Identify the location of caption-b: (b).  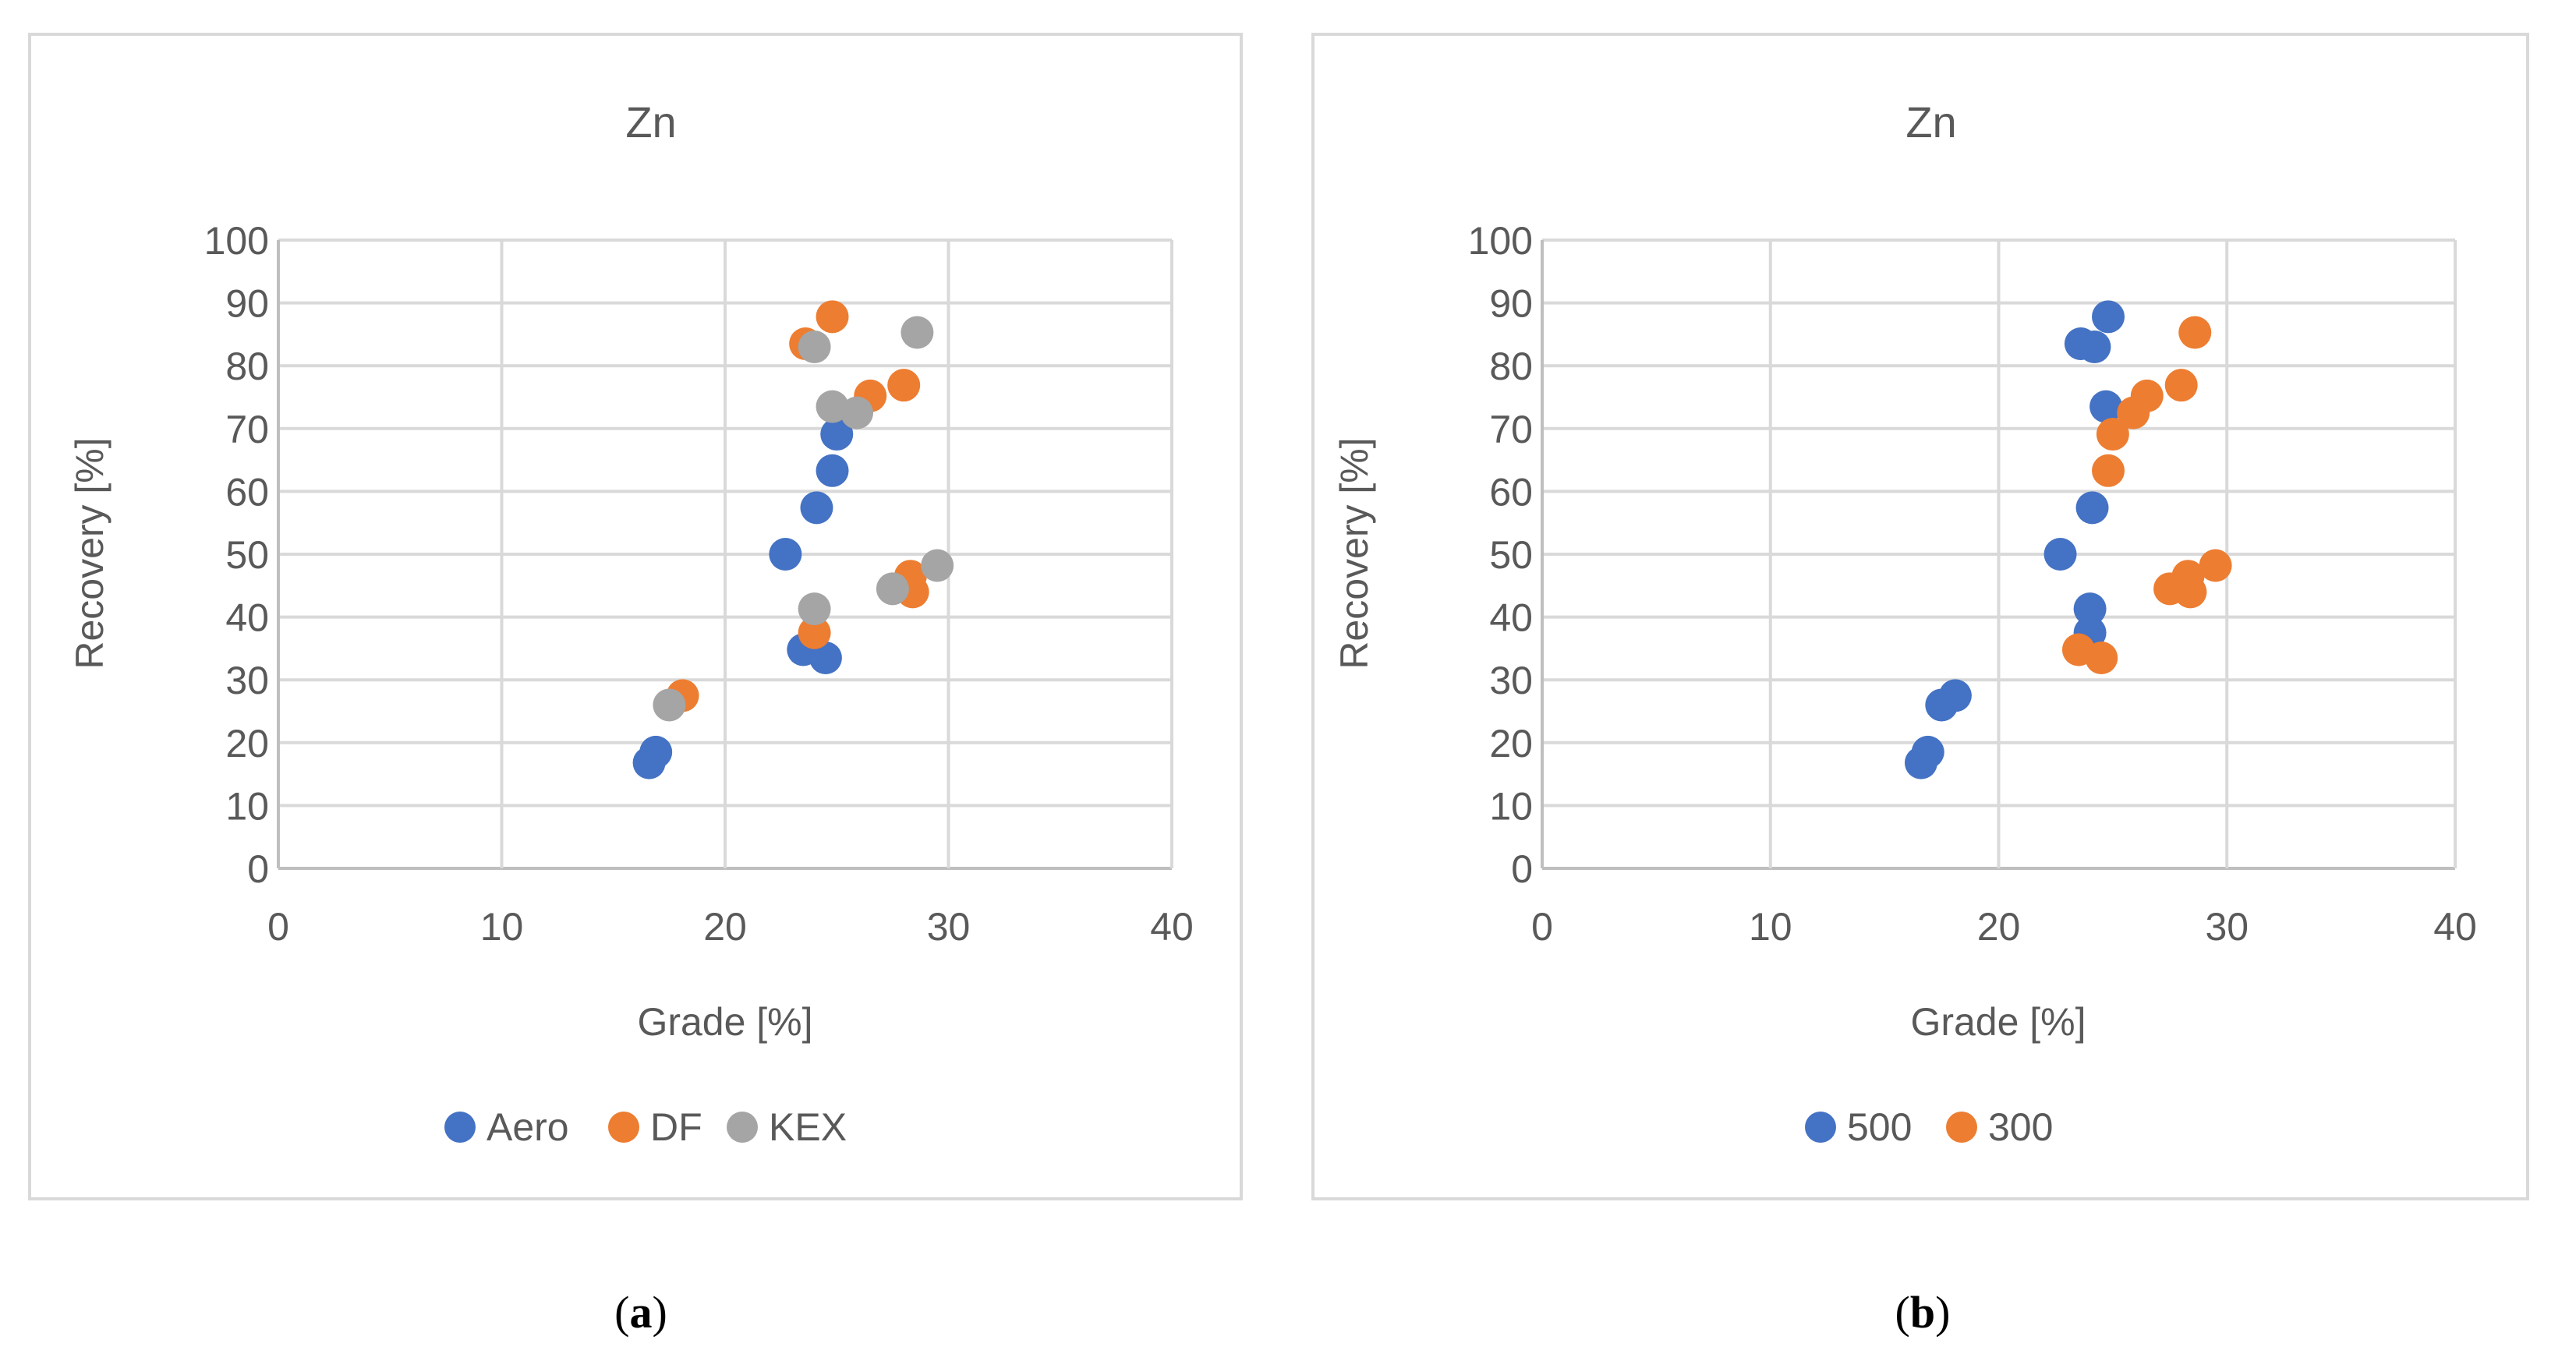
(1923, 1312).